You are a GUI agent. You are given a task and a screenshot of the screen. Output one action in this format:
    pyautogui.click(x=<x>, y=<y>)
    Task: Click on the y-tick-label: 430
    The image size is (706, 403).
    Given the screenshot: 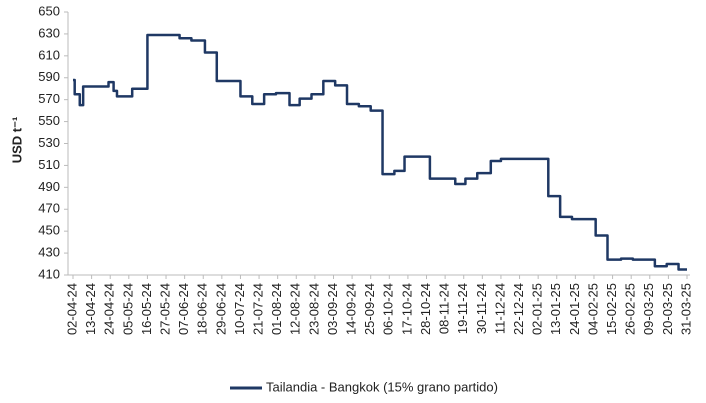 What is the action you would take?
    pyautogui.click(x=49, y=252)
    